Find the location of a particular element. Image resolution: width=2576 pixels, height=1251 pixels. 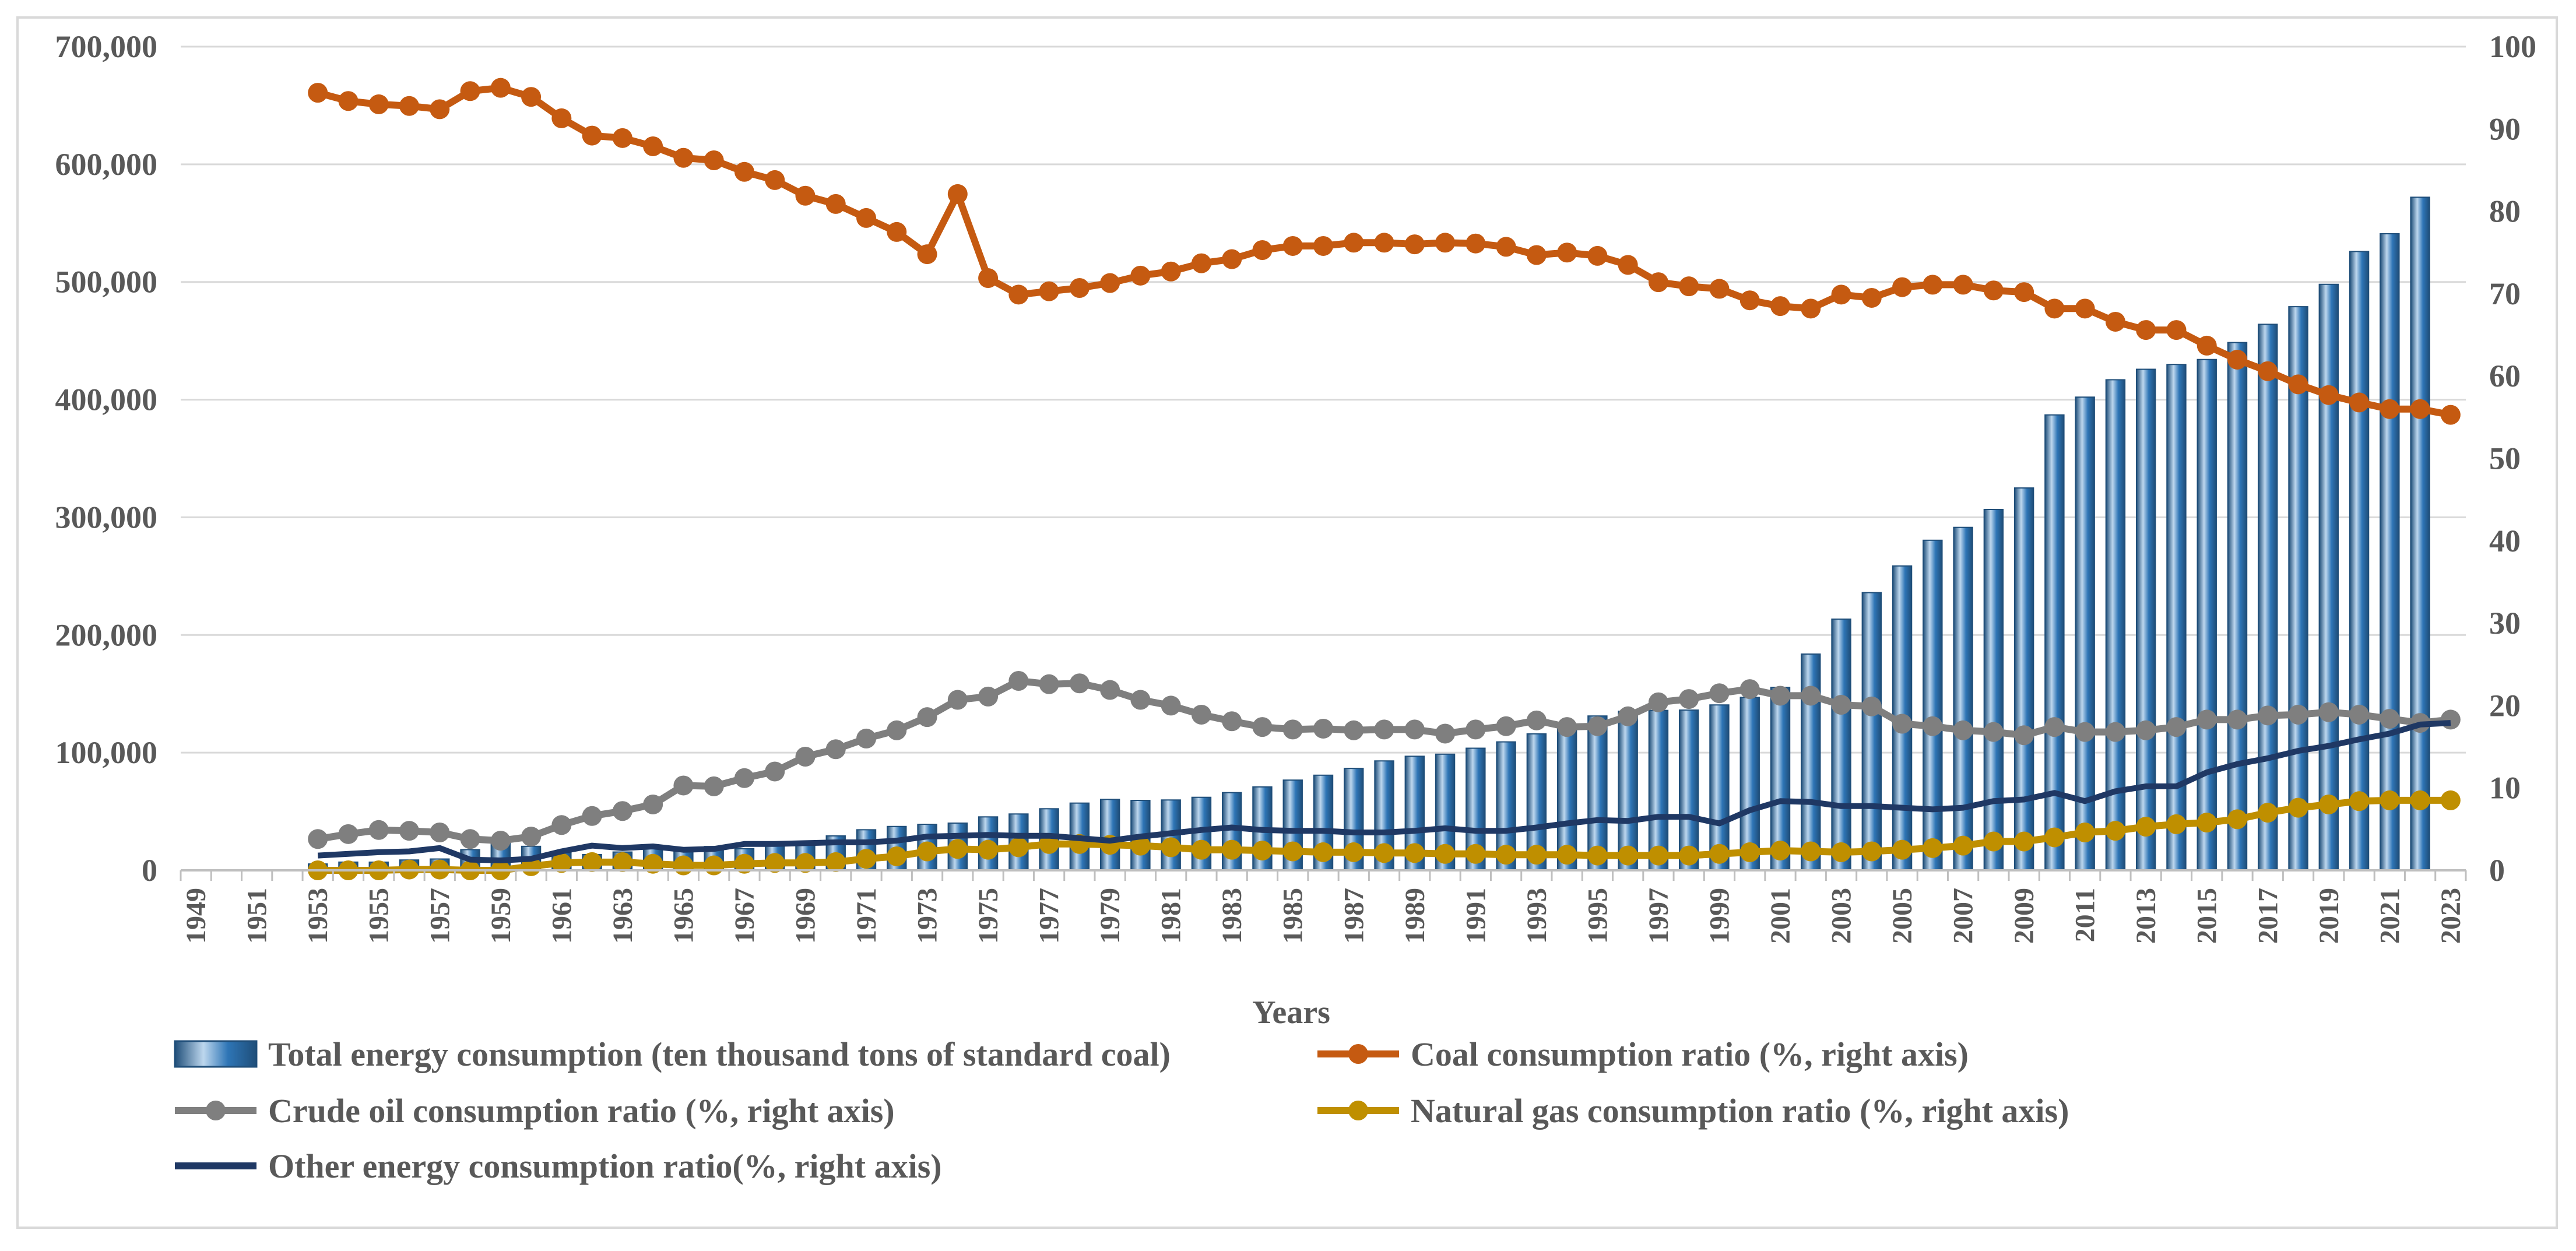

y2-tick-label: 30 is located at coordinates (2505, 623).